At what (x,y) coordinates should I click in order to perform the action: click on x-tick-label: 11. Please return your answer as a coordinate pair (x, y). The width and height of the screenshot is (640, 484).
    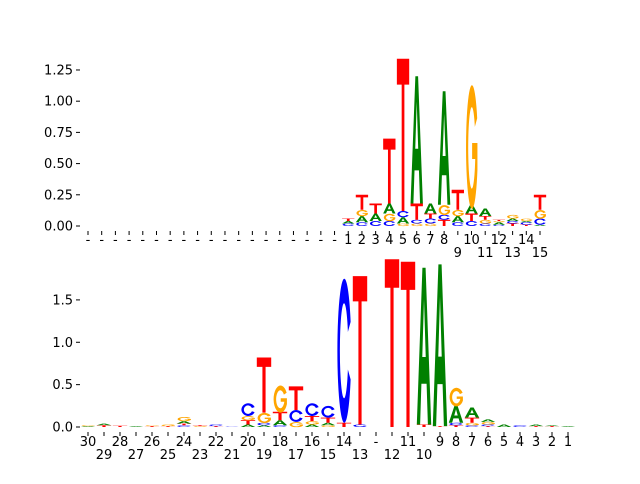
    Looking at the image, I should click on (485, 253).